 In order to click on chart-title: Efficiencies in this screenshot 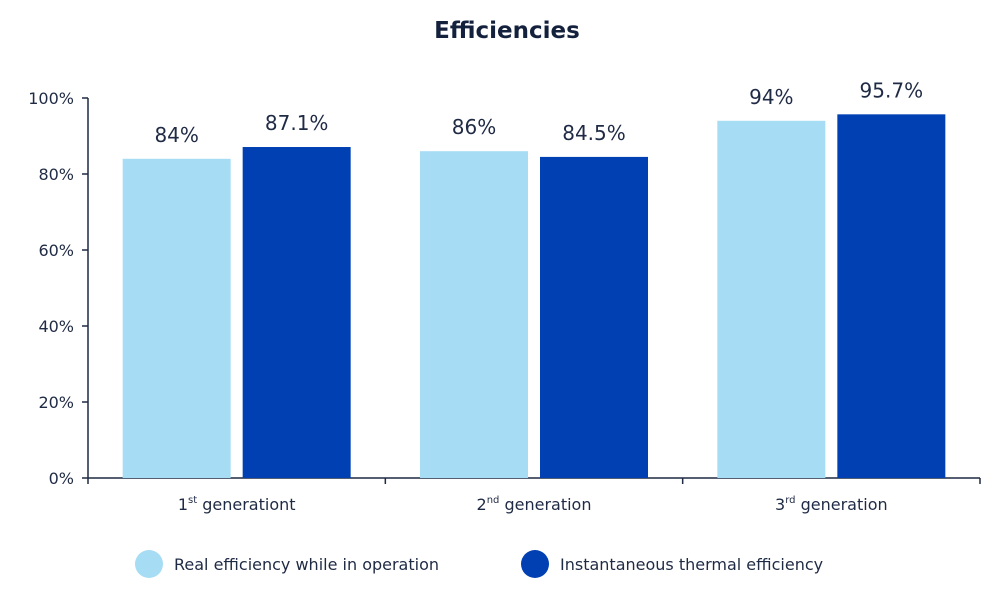, I will do `click(507, 31)`.